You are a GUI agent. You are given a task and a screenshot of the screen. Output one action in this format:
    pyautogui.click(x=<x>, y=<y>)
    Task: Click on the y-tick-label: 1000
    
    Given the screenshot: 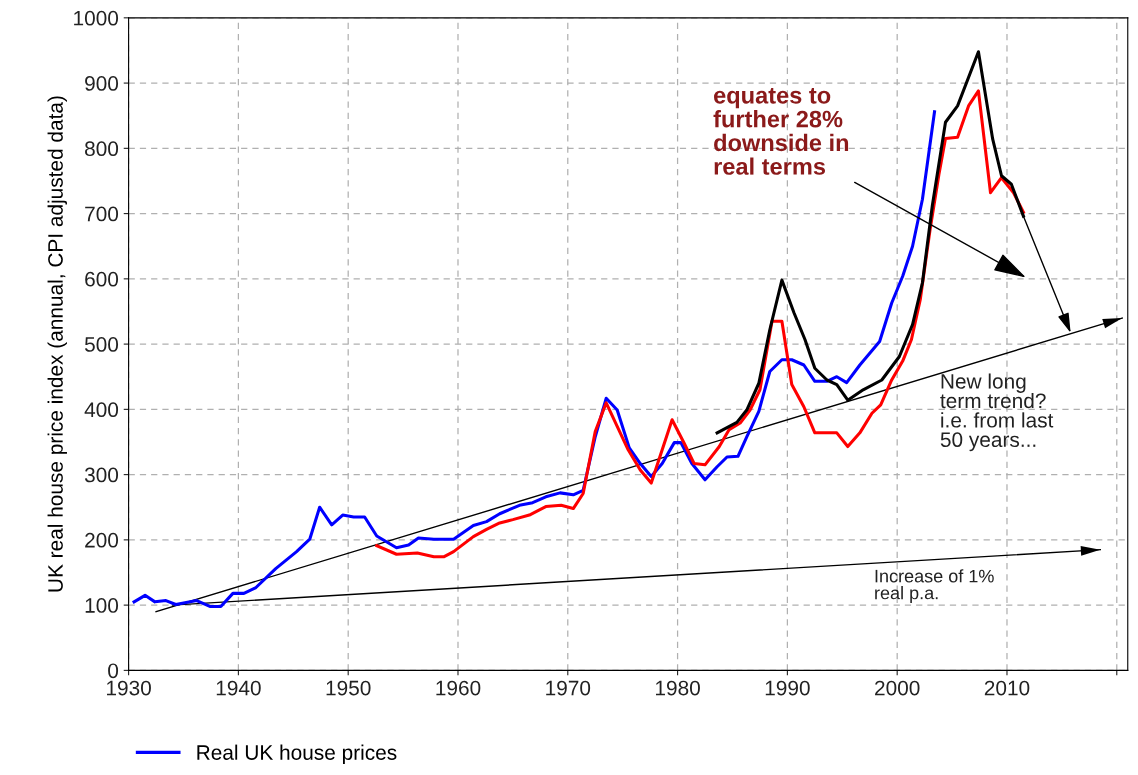 What is the action you would take?
    pyautogui.click(x=96, y=18)
    